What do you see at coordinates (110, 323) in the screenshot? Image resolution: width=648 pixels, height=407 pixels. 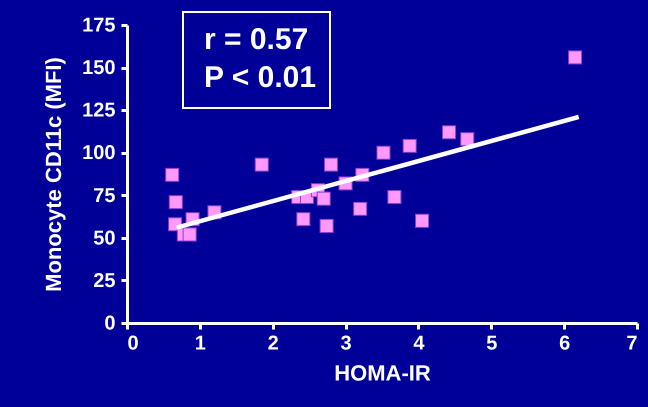 I see `y-tick-label: 0` at bounding box center [110, 323].